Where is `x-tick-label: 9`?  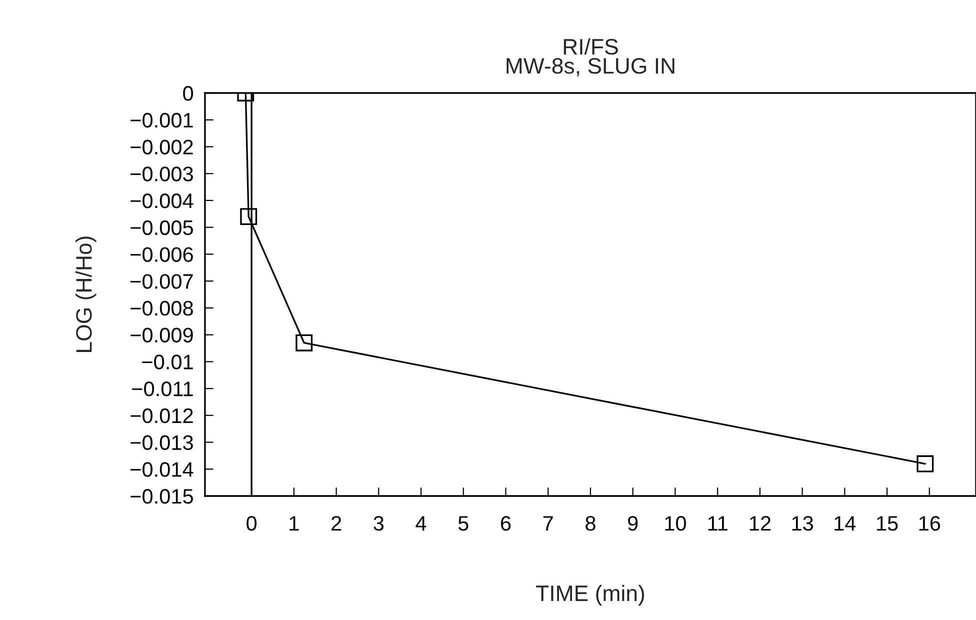
x-tick-label: 9 is located at coordinates (633, 523).